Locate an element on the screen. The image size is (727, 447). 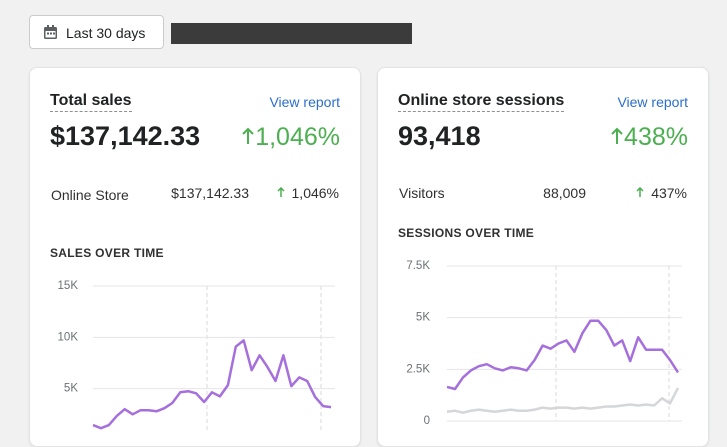
metric-change: 438% is located at coordinates (649, 137).